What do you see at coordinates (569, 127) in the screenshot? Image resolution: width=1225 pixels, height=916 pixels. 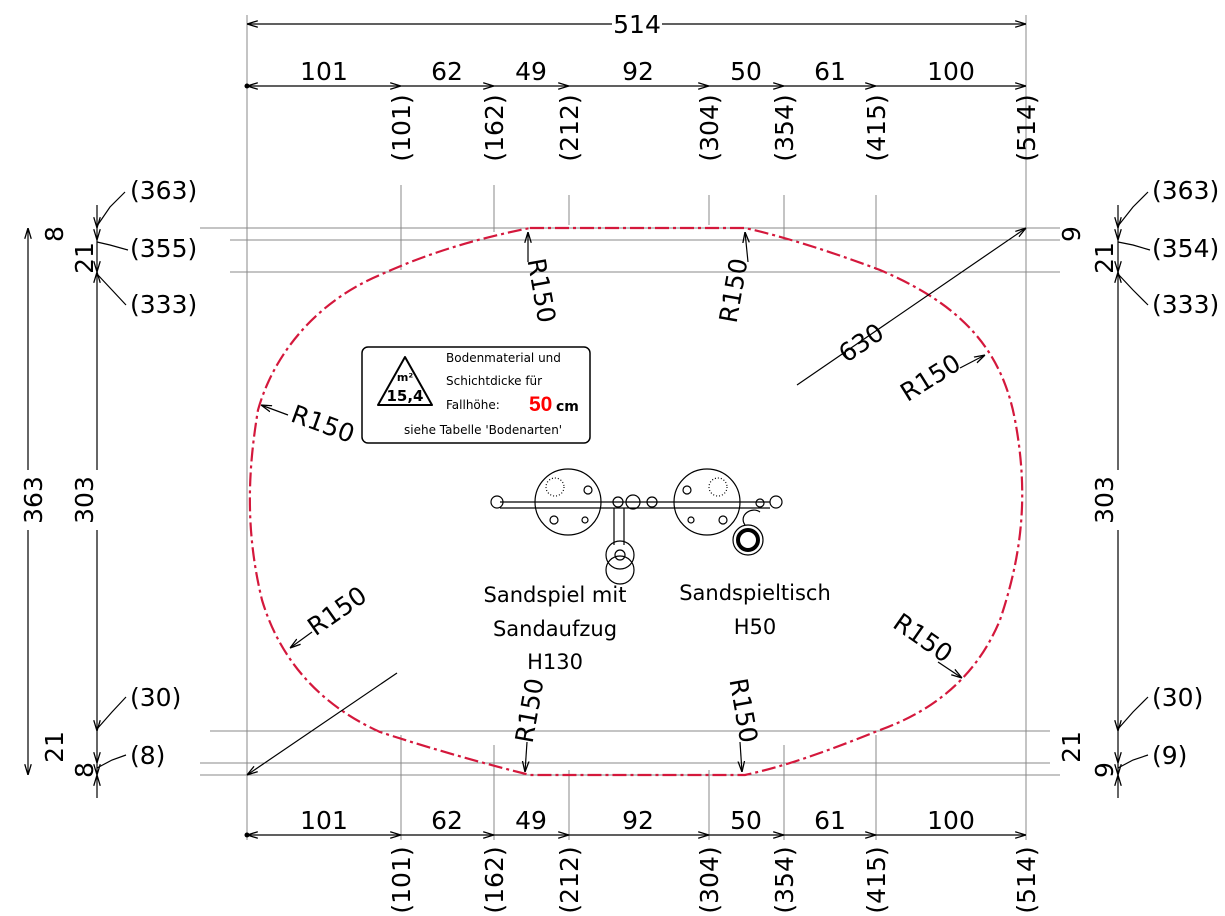 I see `top-pos-212: (212)` at bounding box center [569, 127].